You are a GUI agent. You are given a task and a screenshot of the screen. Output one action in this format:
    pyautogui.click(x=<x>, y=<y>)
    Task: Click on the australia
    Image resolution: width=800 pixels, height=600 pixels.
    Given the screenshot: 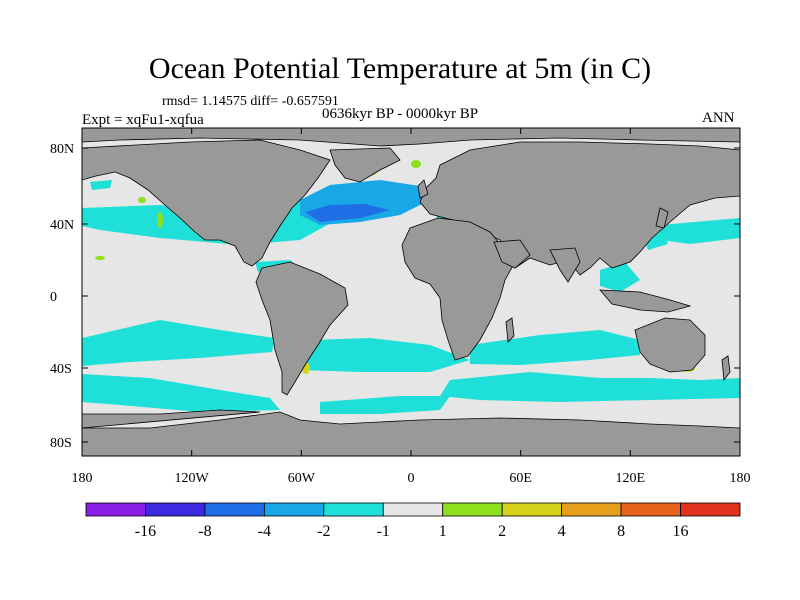 What is the action you would take?
    pyautogui.click(x=670, y=345)
    